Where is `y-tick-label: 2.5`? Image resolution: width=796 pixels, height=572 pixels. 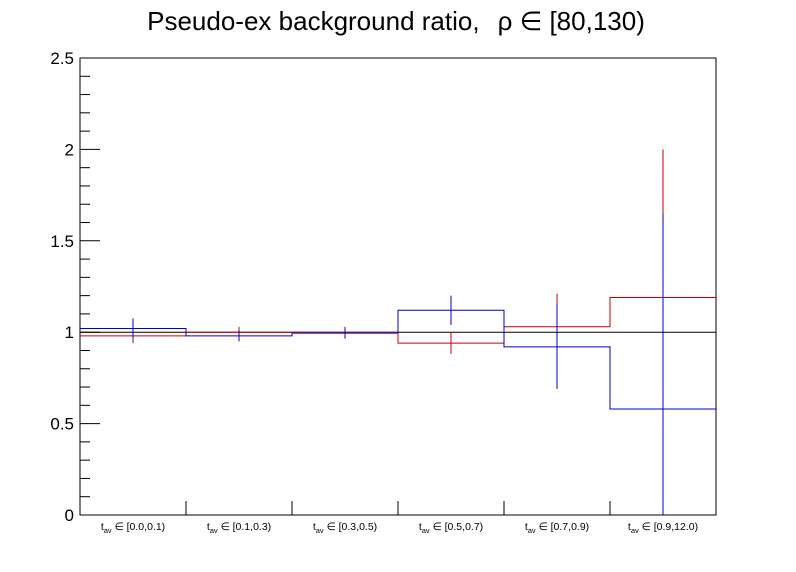
y-tick-label: 2.5 is located at coordinates (62, 58).